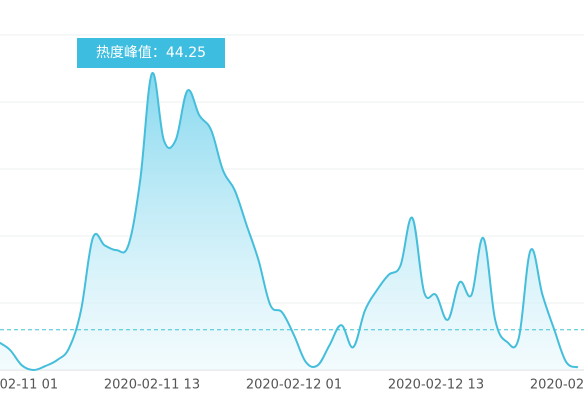  I want to click on x-tick-label: 2020-02-13 01, so click(557, 385).